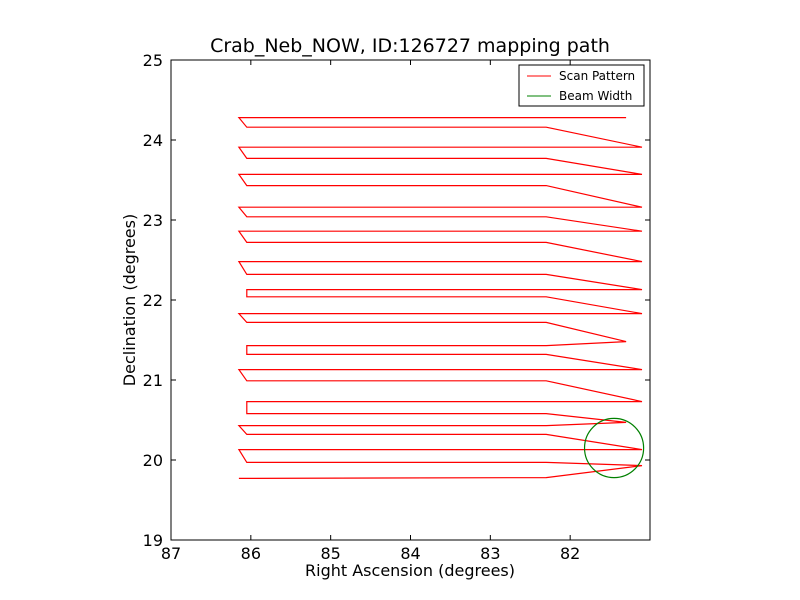  I want to click on legend-label-scan-pattern: Scan Pattern, so click(597, 76).